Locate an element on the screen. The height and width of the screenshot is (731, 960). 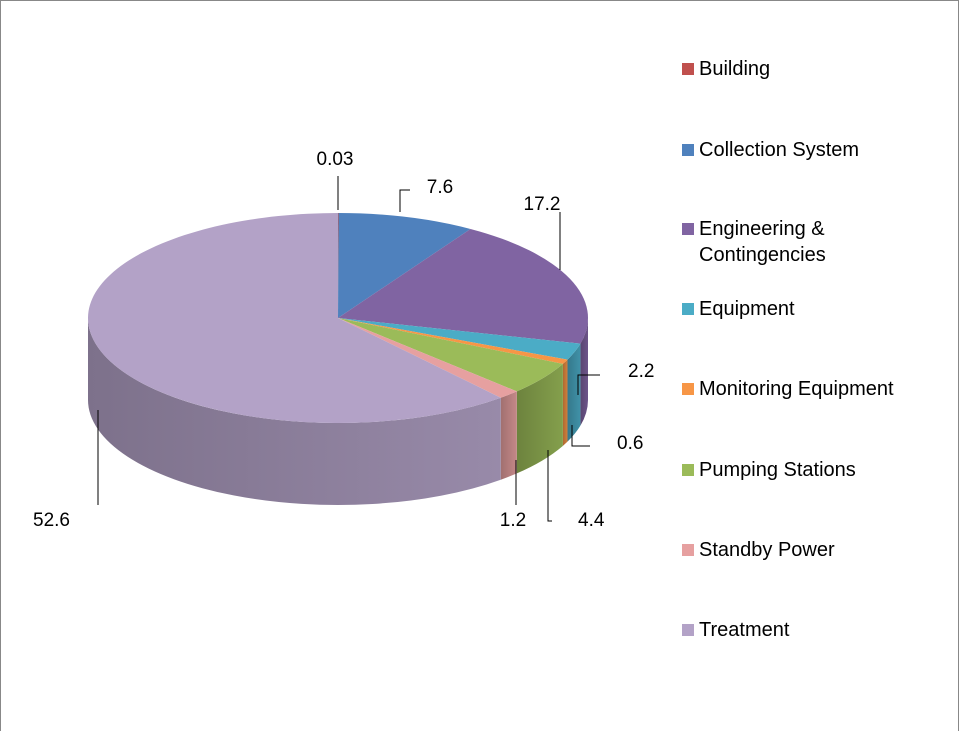
data-label: 0.6 is located at coordinates (630, 443).